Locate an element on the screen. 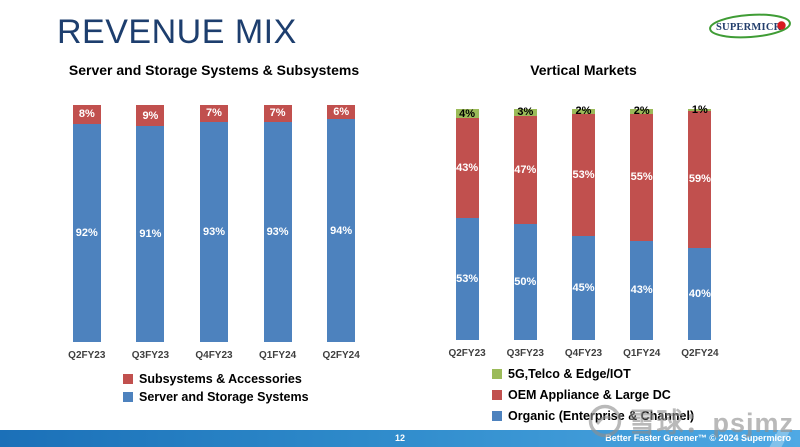 Image resolution: width=800 pixels, height=447 pixels. stacked-bar: 6% 94% is located at coordinates (341, 223).